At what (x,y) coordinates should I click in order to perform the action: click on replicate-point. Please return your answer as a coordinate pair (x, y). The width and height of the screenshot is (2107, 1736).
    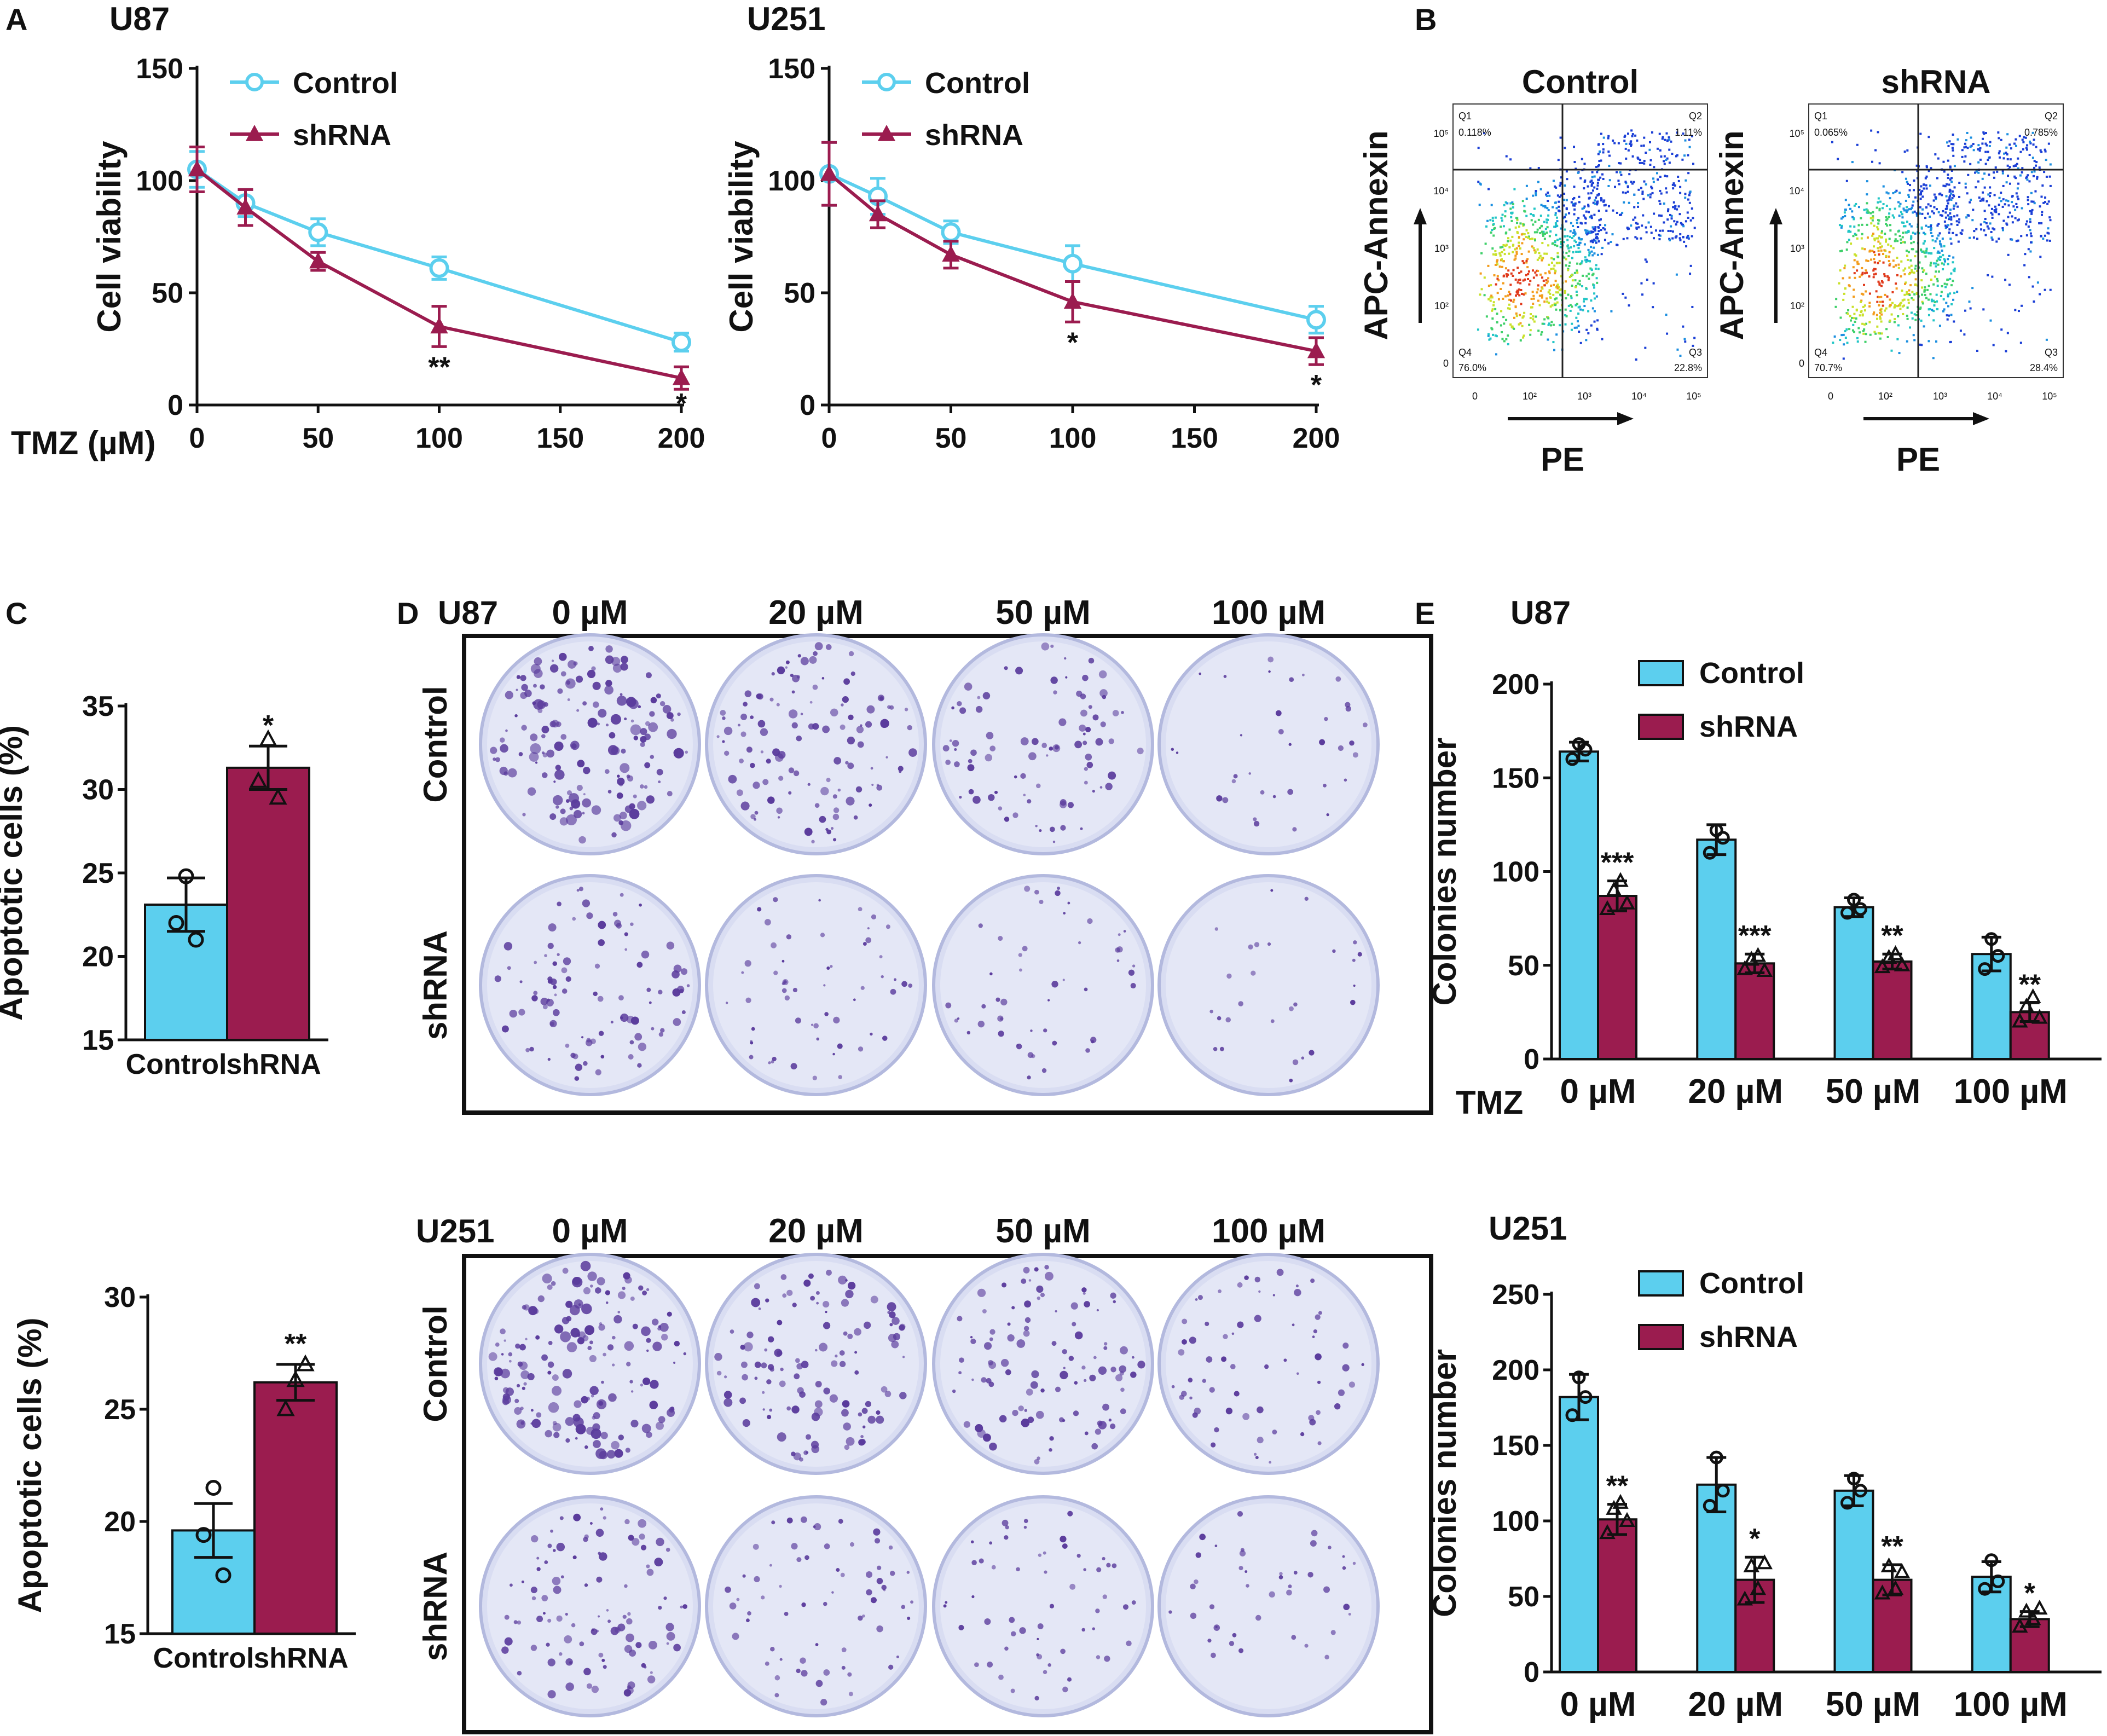
    Looking at the image, I should click on (268, 738).